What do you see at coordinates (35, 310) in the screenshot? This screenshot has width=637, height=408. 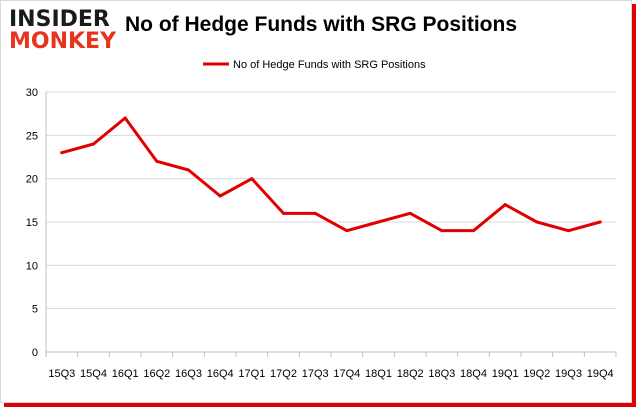 I see `y-tick-label: 5` at bounding box center [35, 310].